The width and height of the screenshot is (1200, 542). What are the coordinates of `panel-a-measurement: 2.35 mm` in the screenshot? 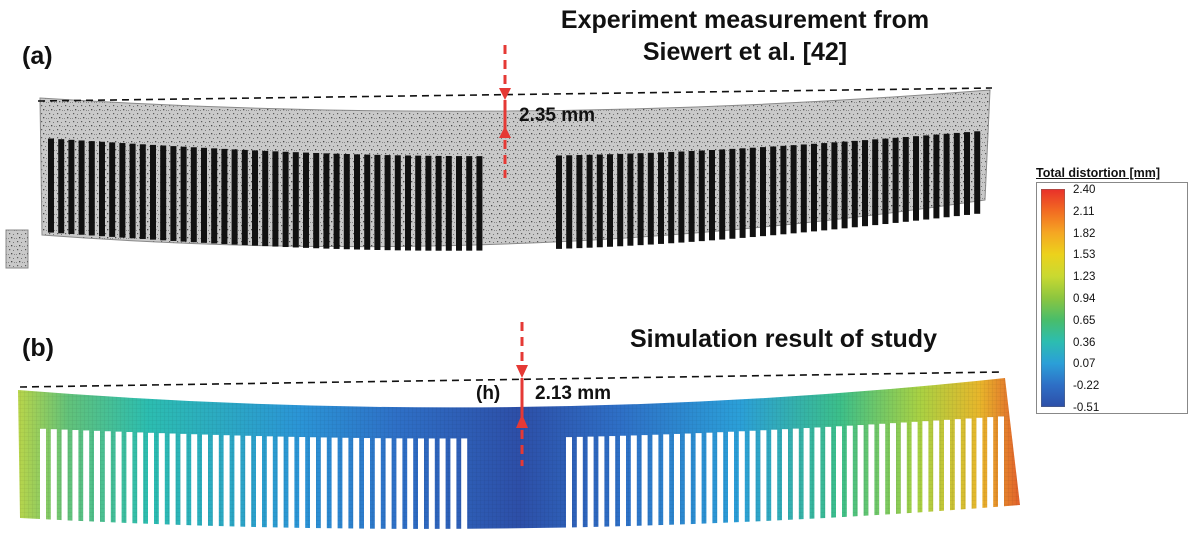 It's located at (557, 115).